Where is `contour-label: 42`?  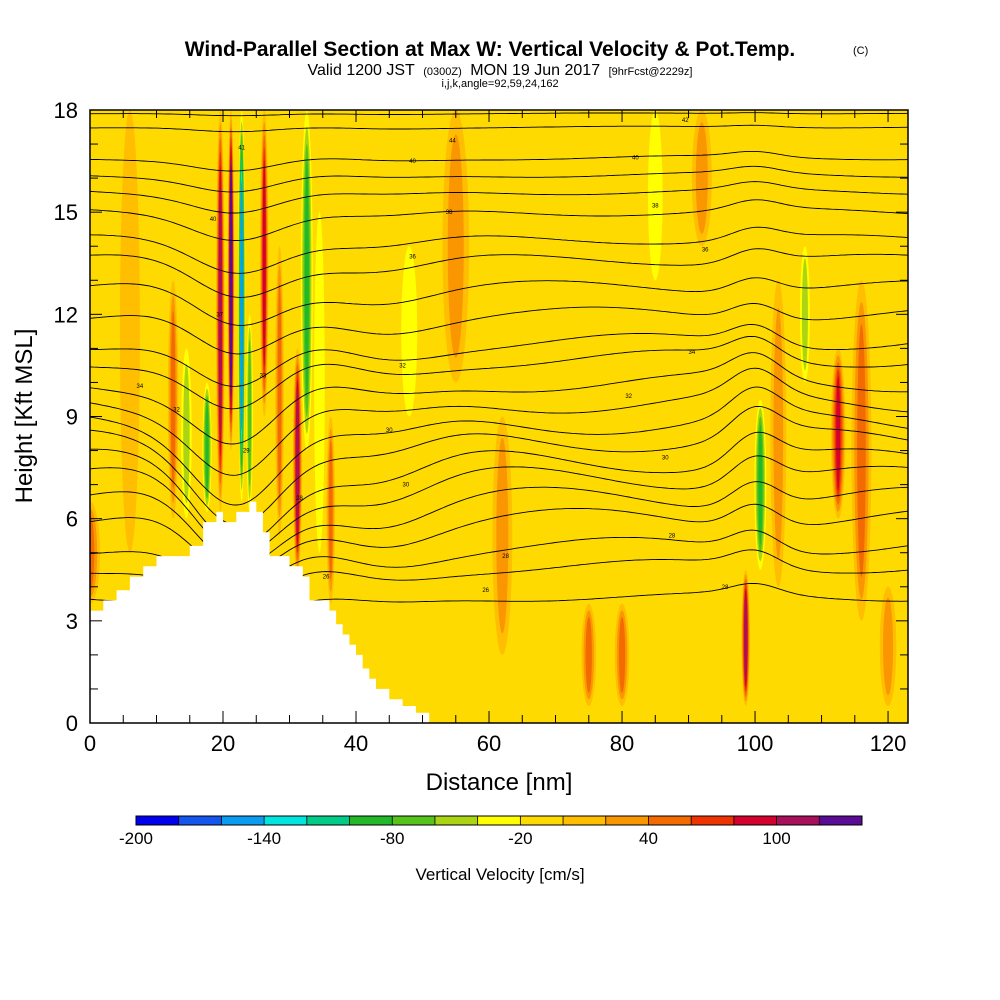 contour-label: 42 is located at coordinates (685, 121).